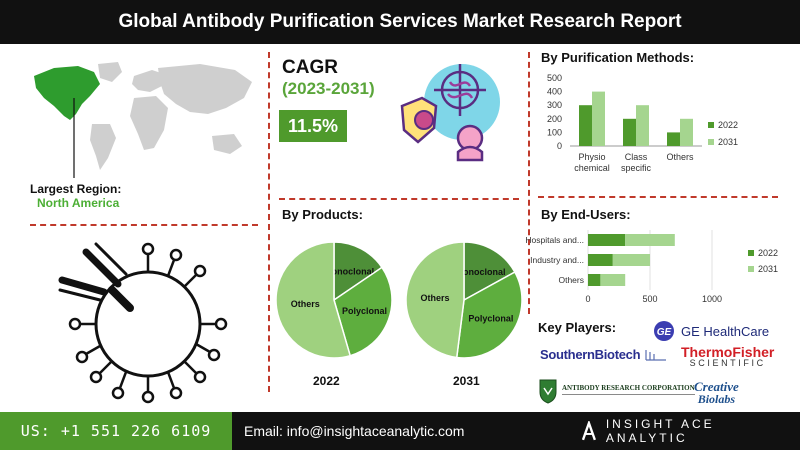 Image resolution: width=800 pixels, height=450 pixels. I want to click on products-title: By Products:, so click(322, 214).